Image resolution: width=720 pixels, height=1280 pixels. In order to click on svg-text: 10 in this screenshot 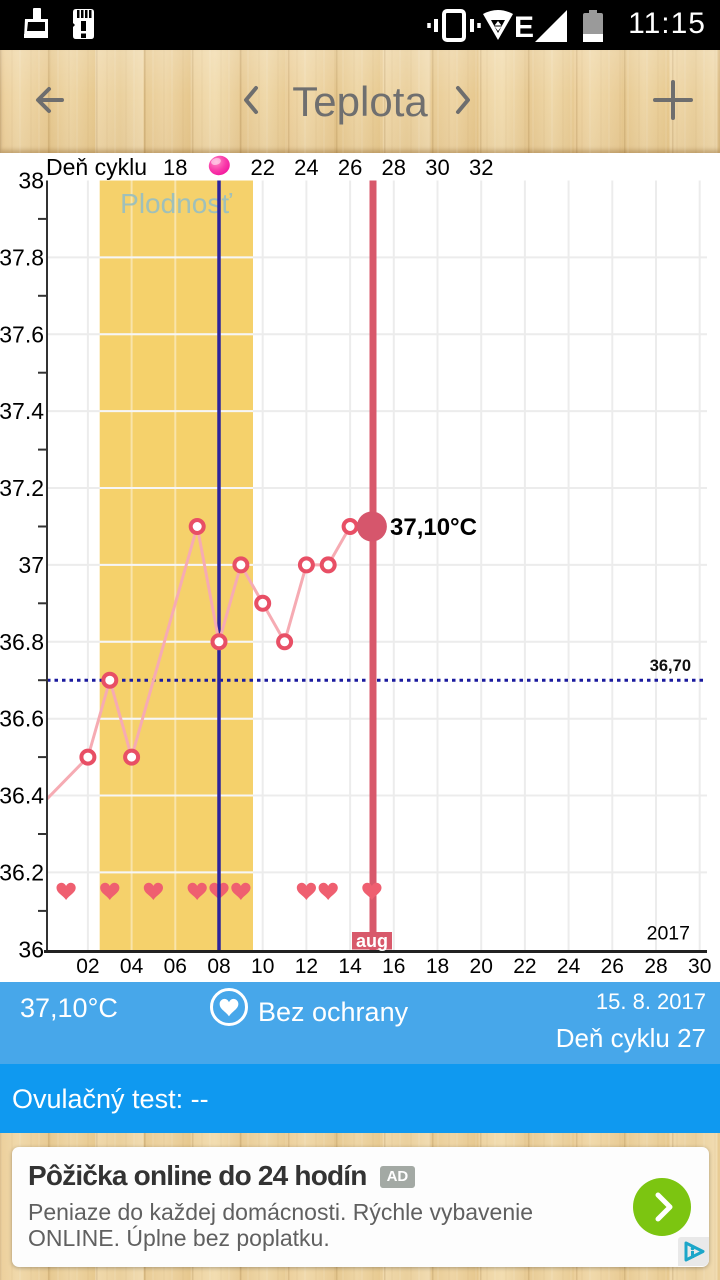, I will do `click(262, 966)`.